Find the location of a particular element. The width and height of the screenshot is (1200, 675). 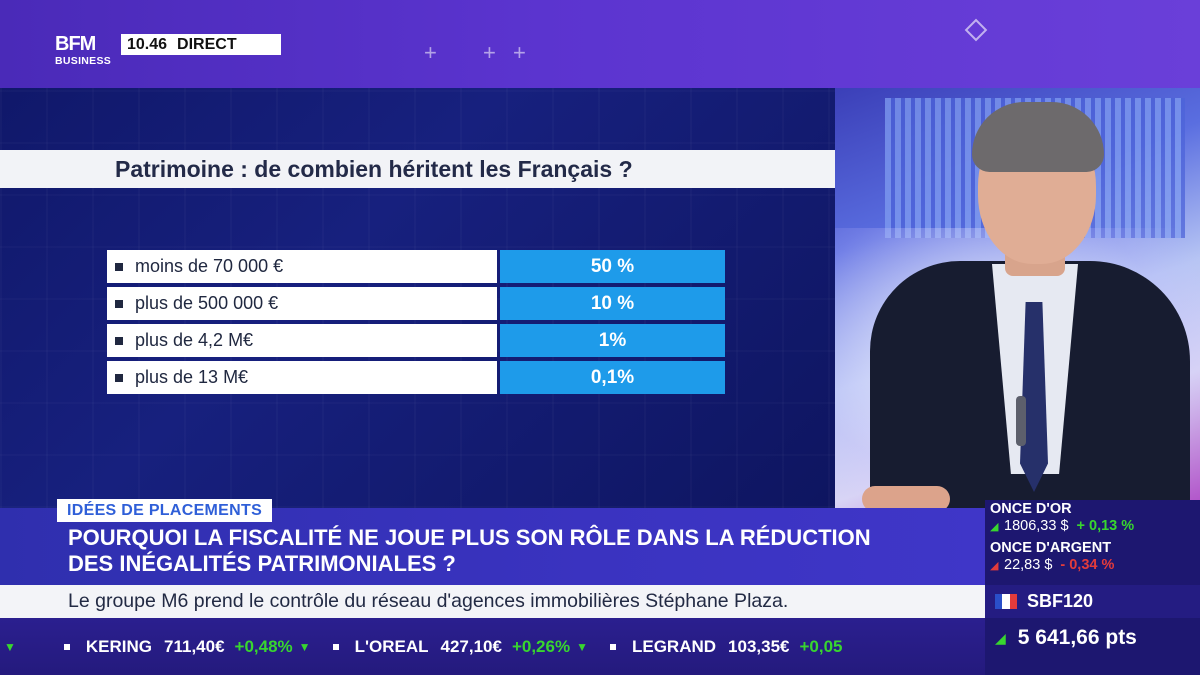

ticker-price: 427,10€ is located at coordinates (471, 646).